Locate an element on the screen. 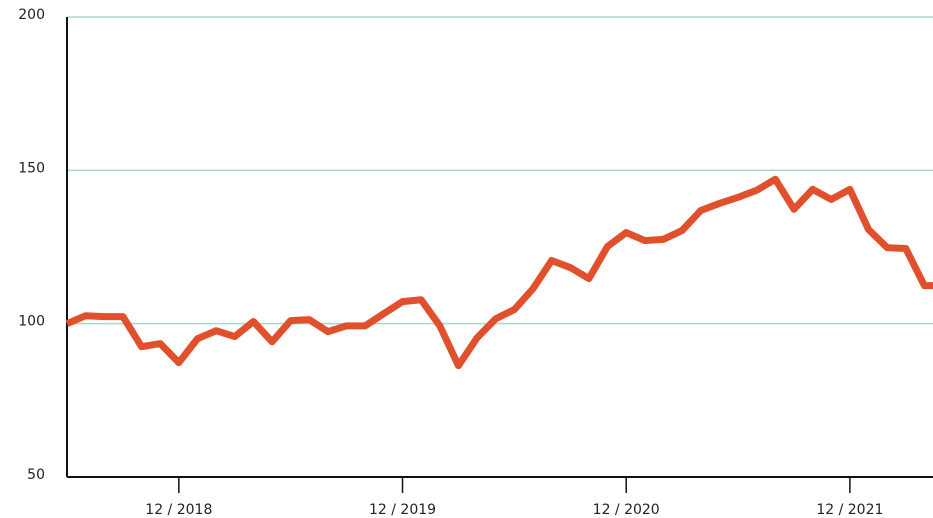 The height and width of the screenshot is (518, 933). x-tick-label: 12 / 2019 is located at coordinates (402, 510).